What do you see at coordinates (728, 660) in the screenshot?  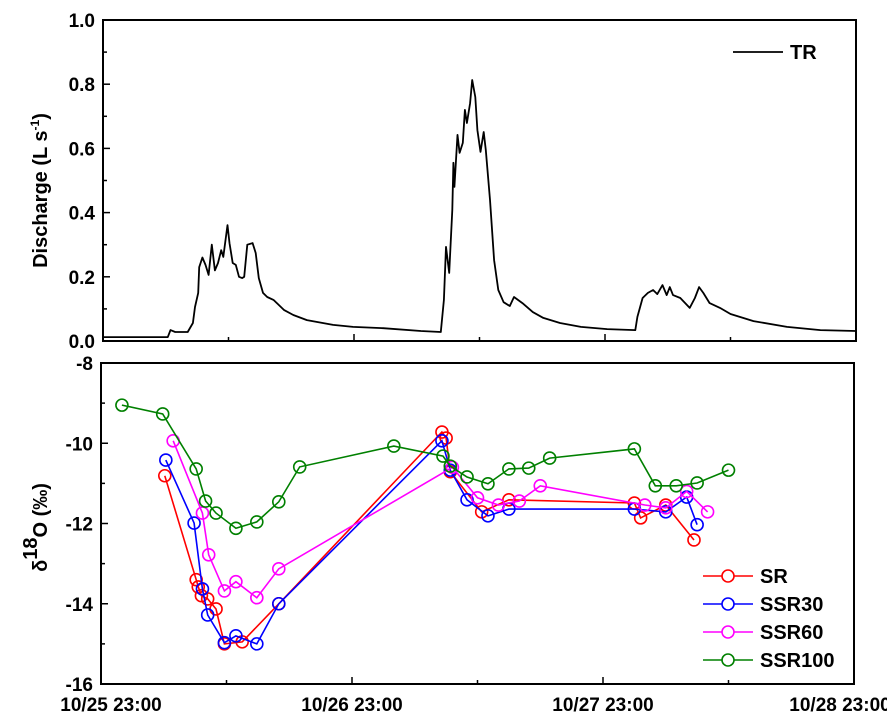 I see `legend-marker-ssr100` at bounding box center [728, 660].